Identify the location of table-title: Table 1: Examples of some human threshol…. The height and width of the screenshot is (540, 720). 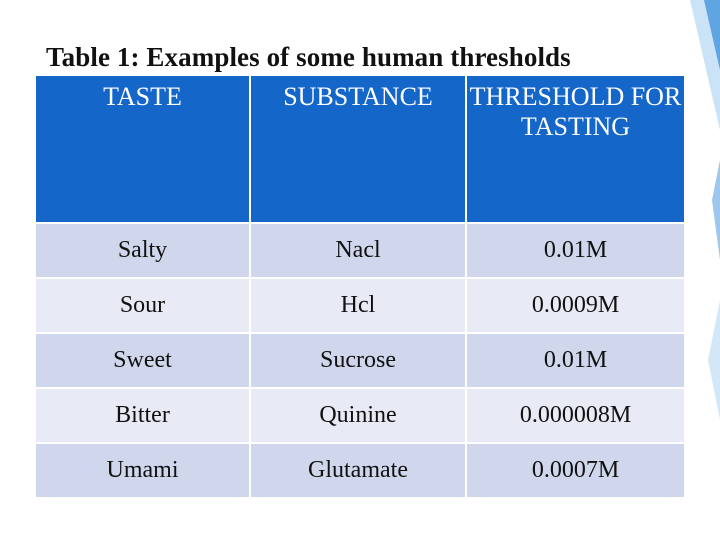
(308, 57).